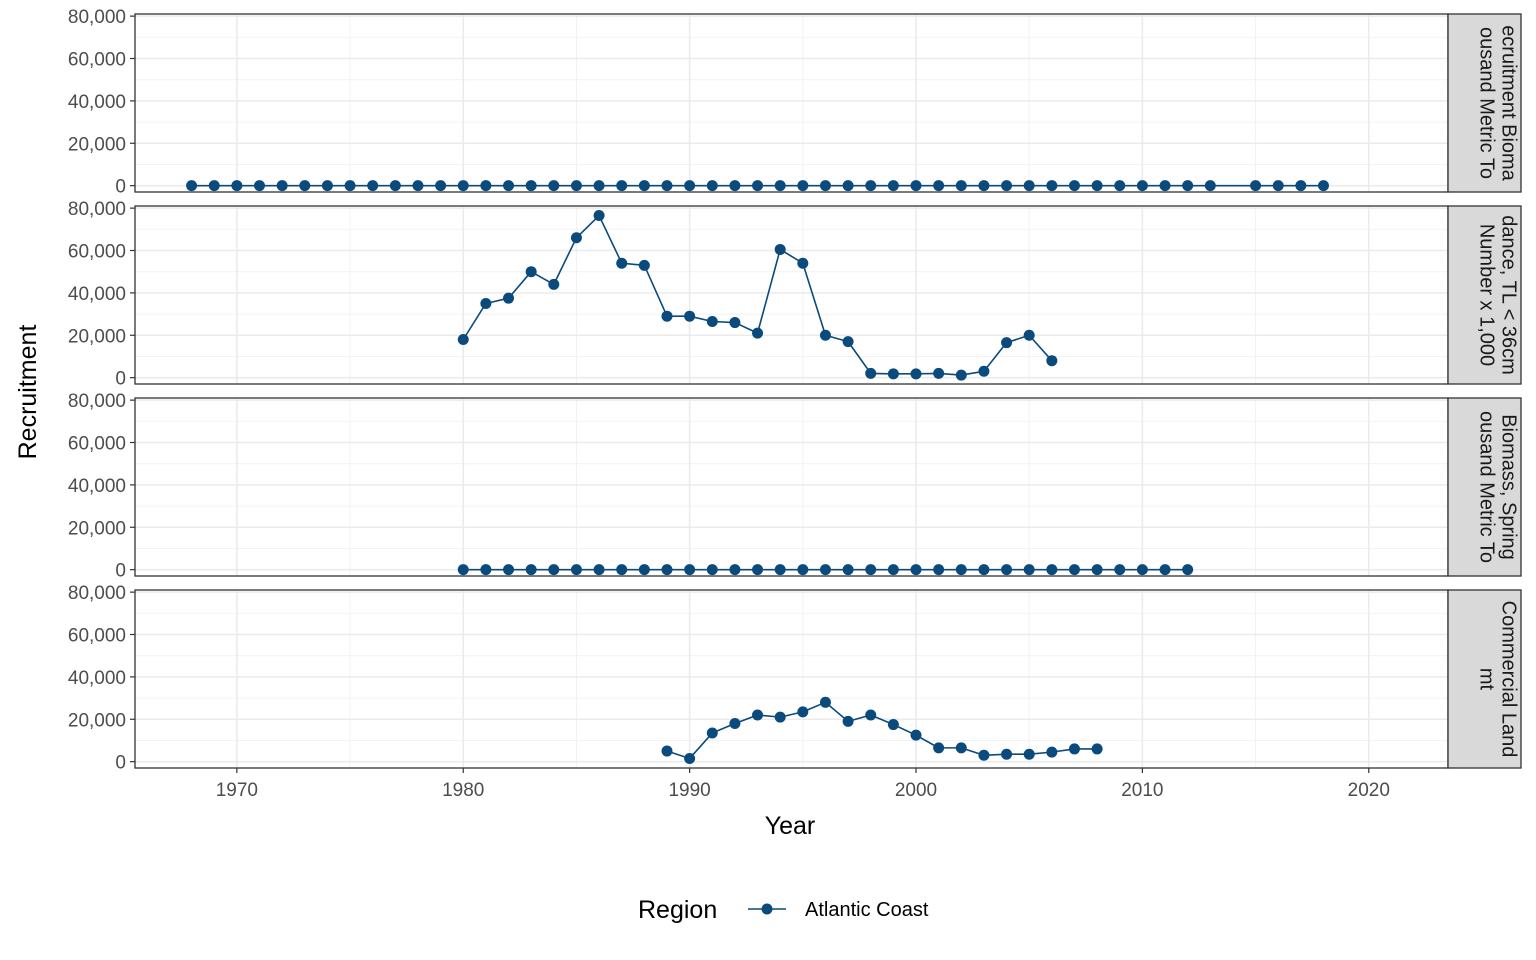 The image size is (1536, 960). What do you see at coordinates (1509, 103) in the screenshot?
I see `facet-strip-label: ecruitment Bioma` at bounding box center [1509, 103].